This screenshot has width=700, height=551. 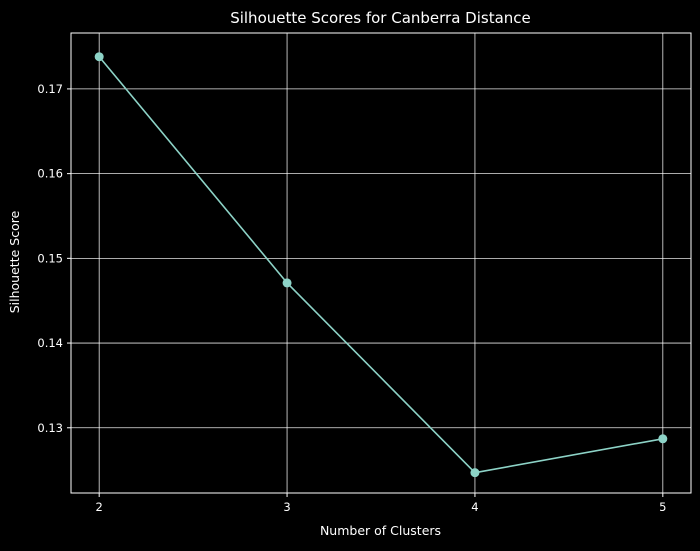 What do you see at coordinates (99, 507) in the screenshot?
I see `x-tick-label: 2` at bounding box center [99, 507].